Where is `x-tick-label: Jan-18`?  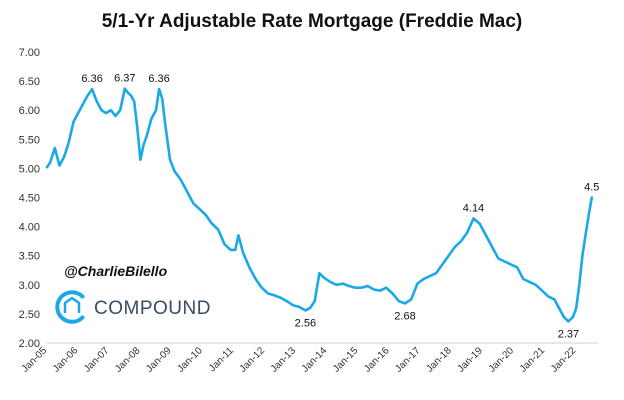
x-tick-label: Jan-18 is located at coordinates (439, 360).